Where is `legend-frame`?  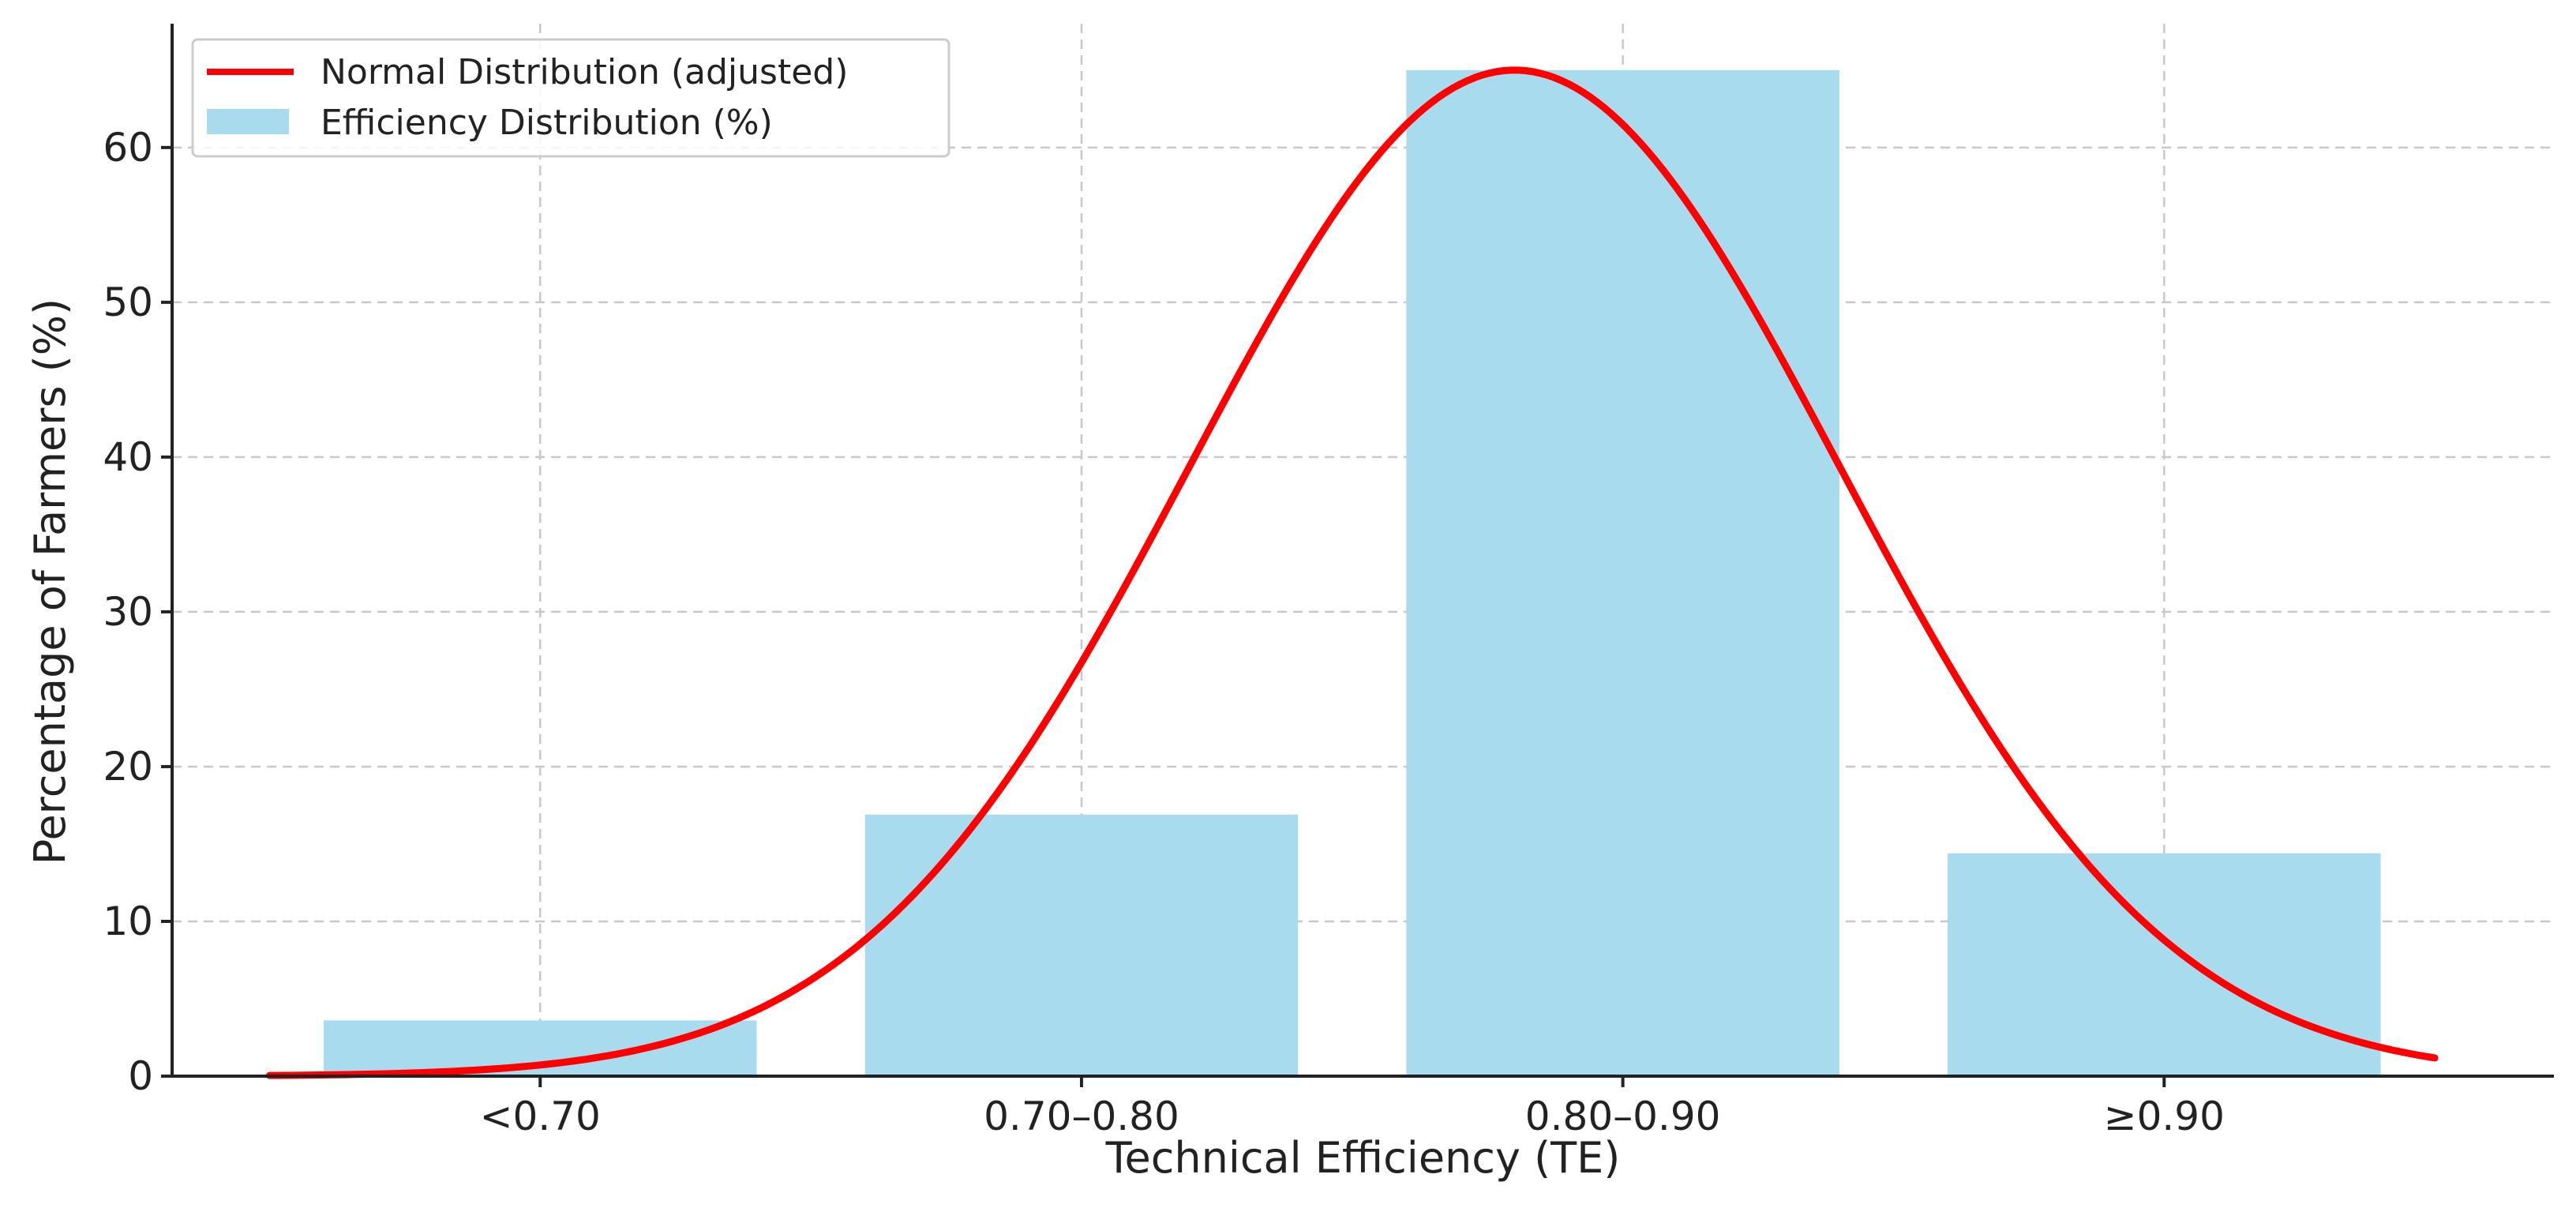
legend-frame is located at coordinates (571, 98).